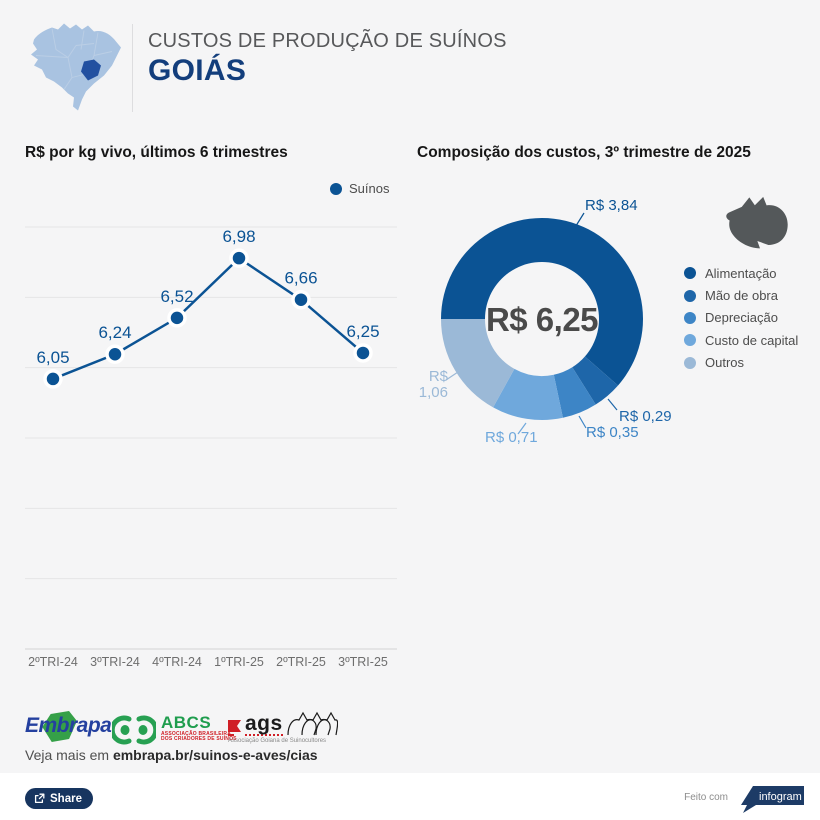 This screenshot has height=820, width=820. Describe the element at coordinates (542, 319) in the screenshot. I see `donut-center-label: R$ 6,25` at that location.